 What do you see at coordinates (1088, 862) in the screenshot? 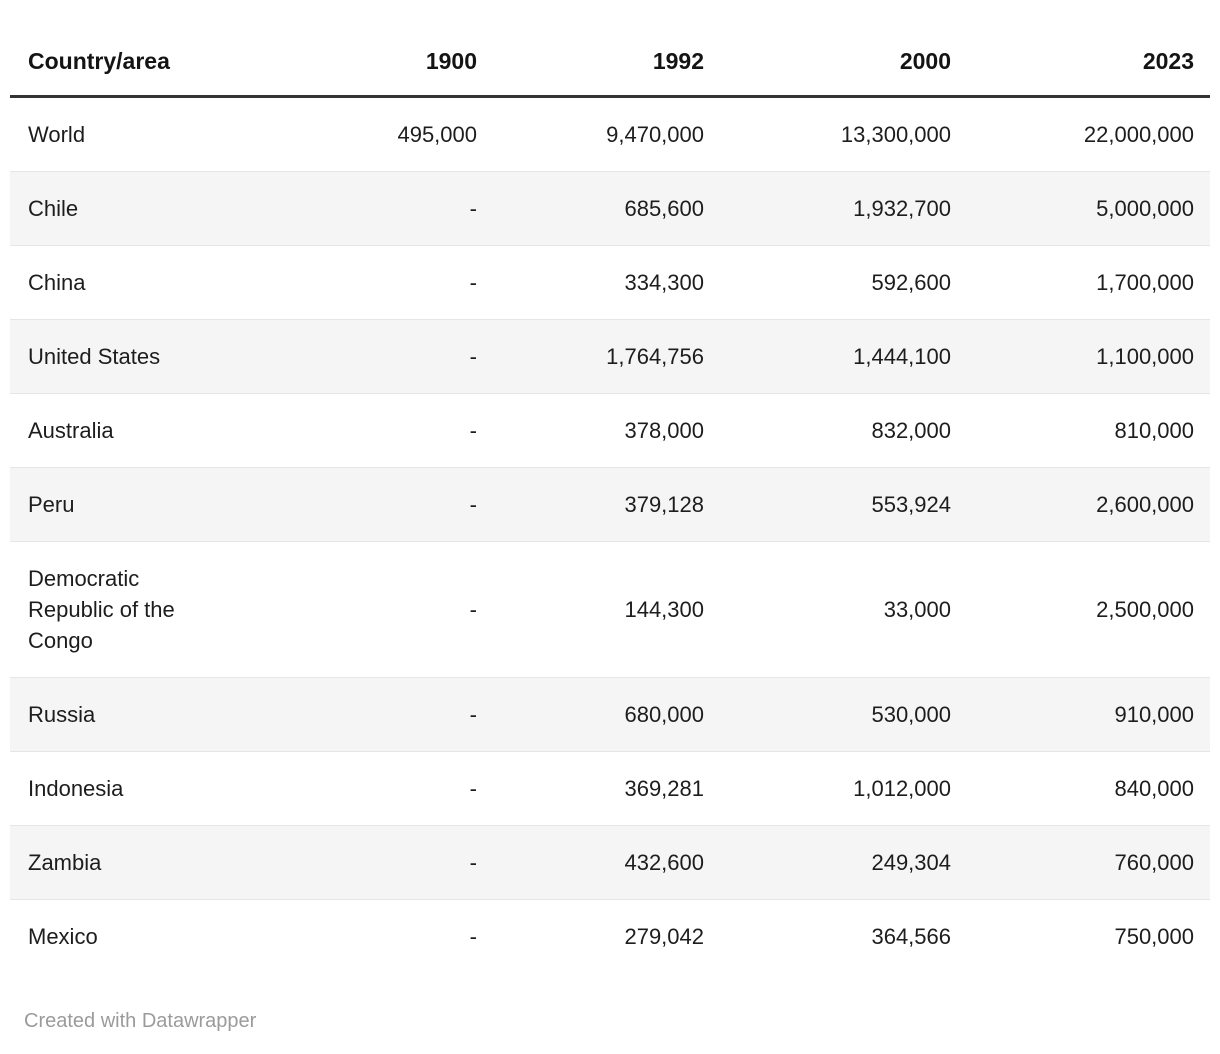
I see `value-cell: 760,000` at bounding box center [1088, 862].